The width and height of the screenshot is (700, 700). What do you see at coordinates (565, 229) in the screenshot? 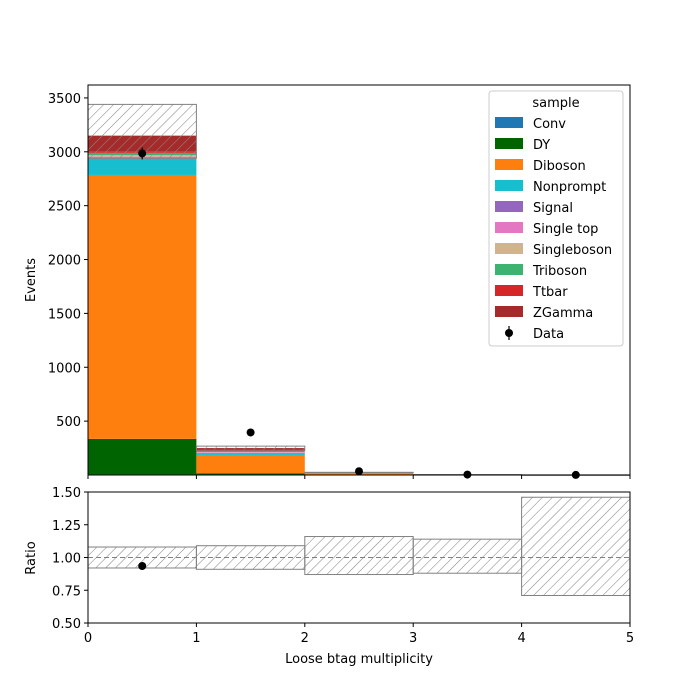
I see `legend-label-single-top: Single top` at bounding box center [565, 229].